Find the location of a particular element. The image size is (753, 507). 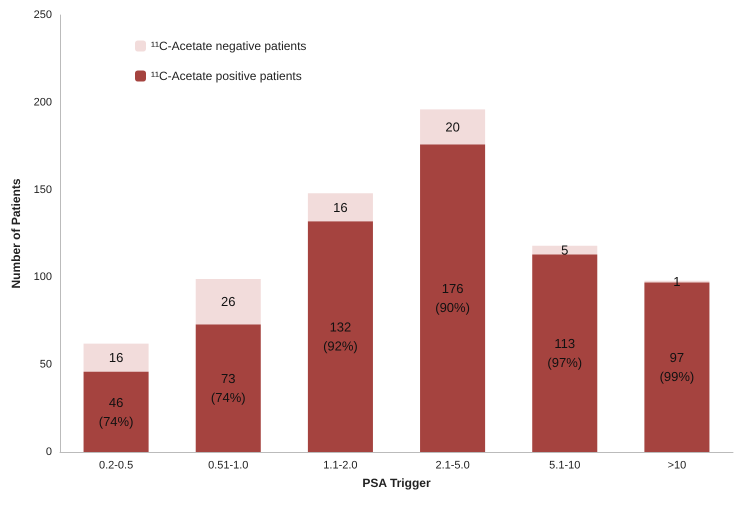

y-axis-title: Number of Patients is located at coordinates (16, 233).